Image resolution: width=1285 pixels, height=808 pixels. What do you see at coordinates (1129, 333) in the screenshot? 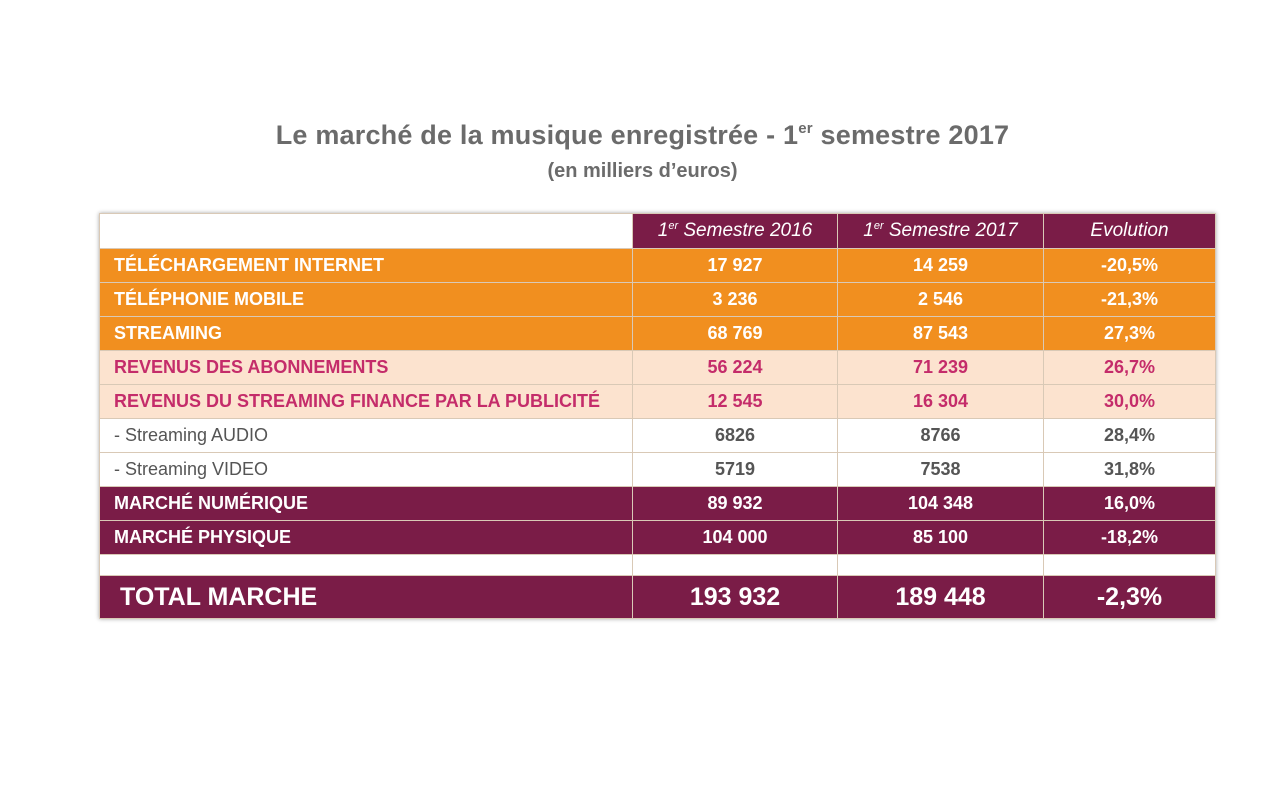
I see `evolution-value: 27,3%` at bounding box center [1129, 333].